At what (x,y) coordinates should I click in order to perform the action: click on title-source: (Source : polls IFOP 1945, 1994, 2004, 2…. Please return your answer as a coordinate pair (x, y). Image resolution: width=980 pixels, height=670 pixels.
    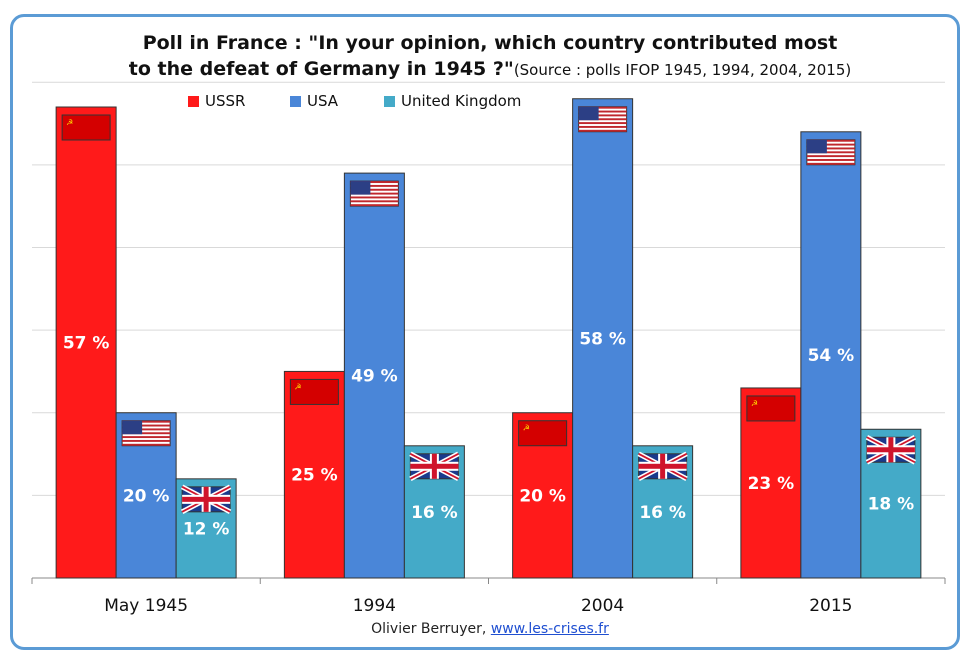
    Looking at the image, I should click on (682, 70).